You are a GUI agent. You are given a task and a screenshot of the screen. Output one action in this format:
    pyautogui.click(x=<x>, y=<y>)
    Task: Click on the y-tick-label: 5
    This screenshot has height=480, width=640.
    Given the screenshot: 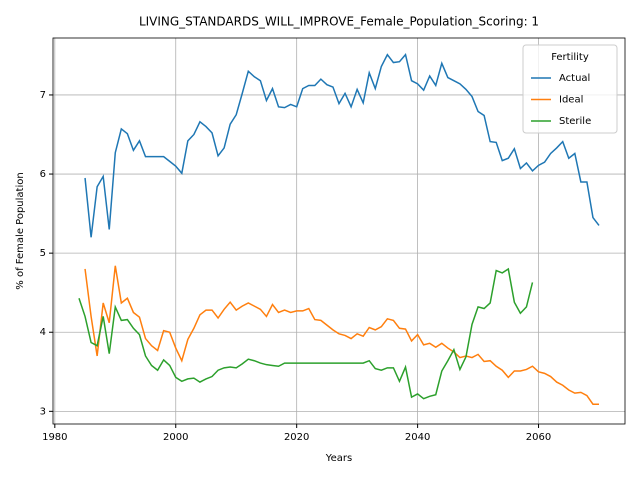 What is the action you would take?
    pyautogui.click(x=43, y=253)
    